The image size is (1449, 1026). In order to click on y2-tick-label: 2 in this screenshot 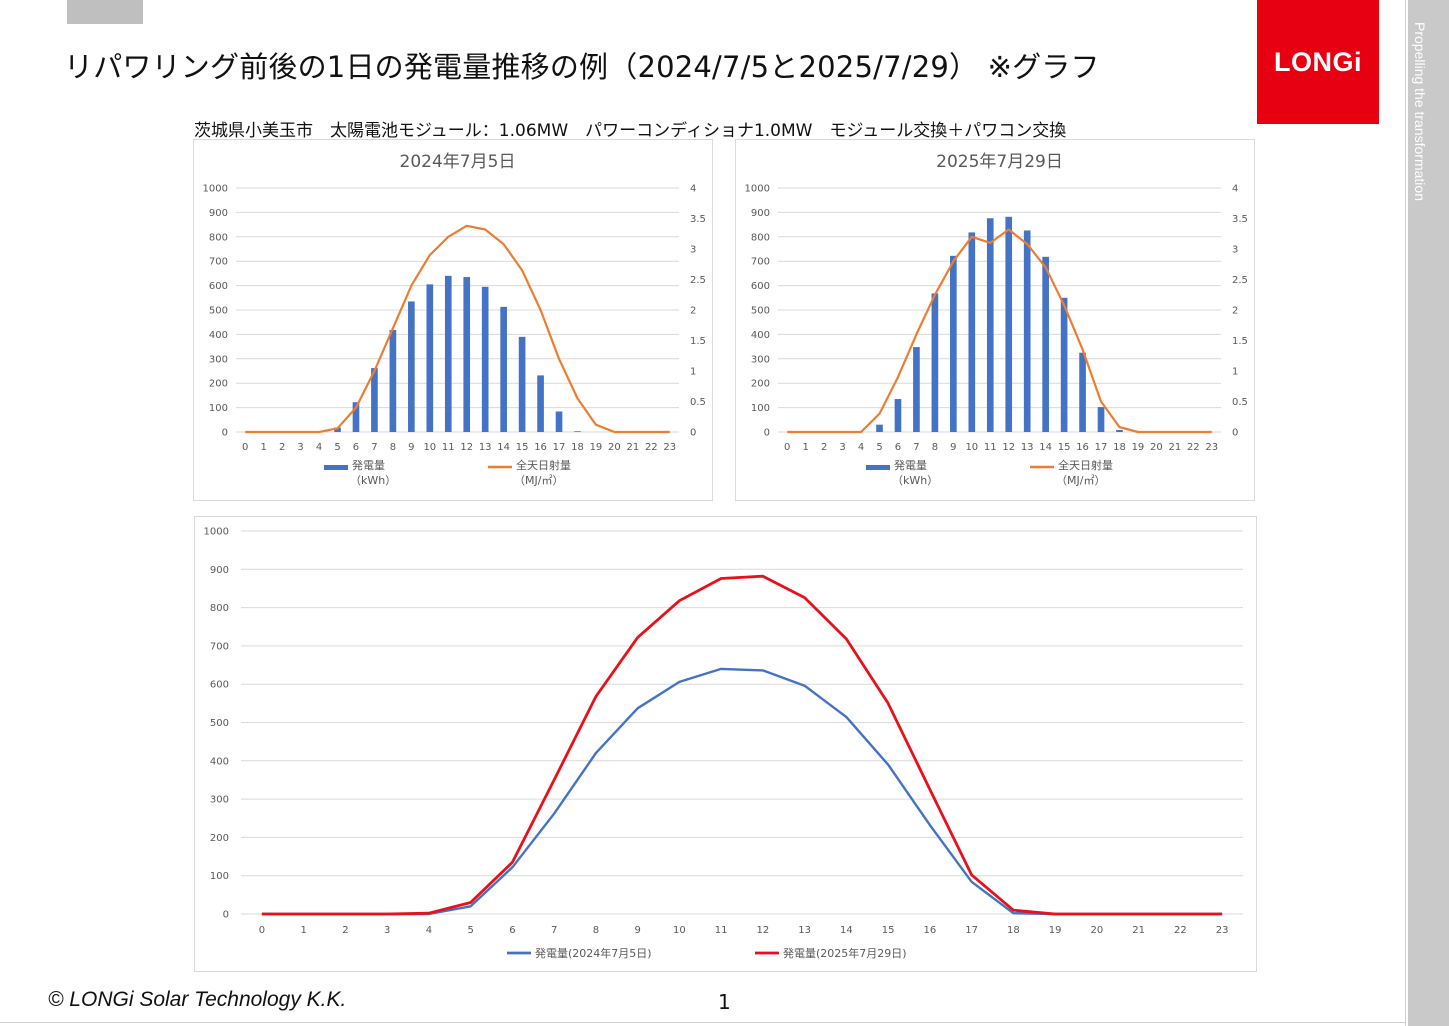, I will do `click(693, 311)`.